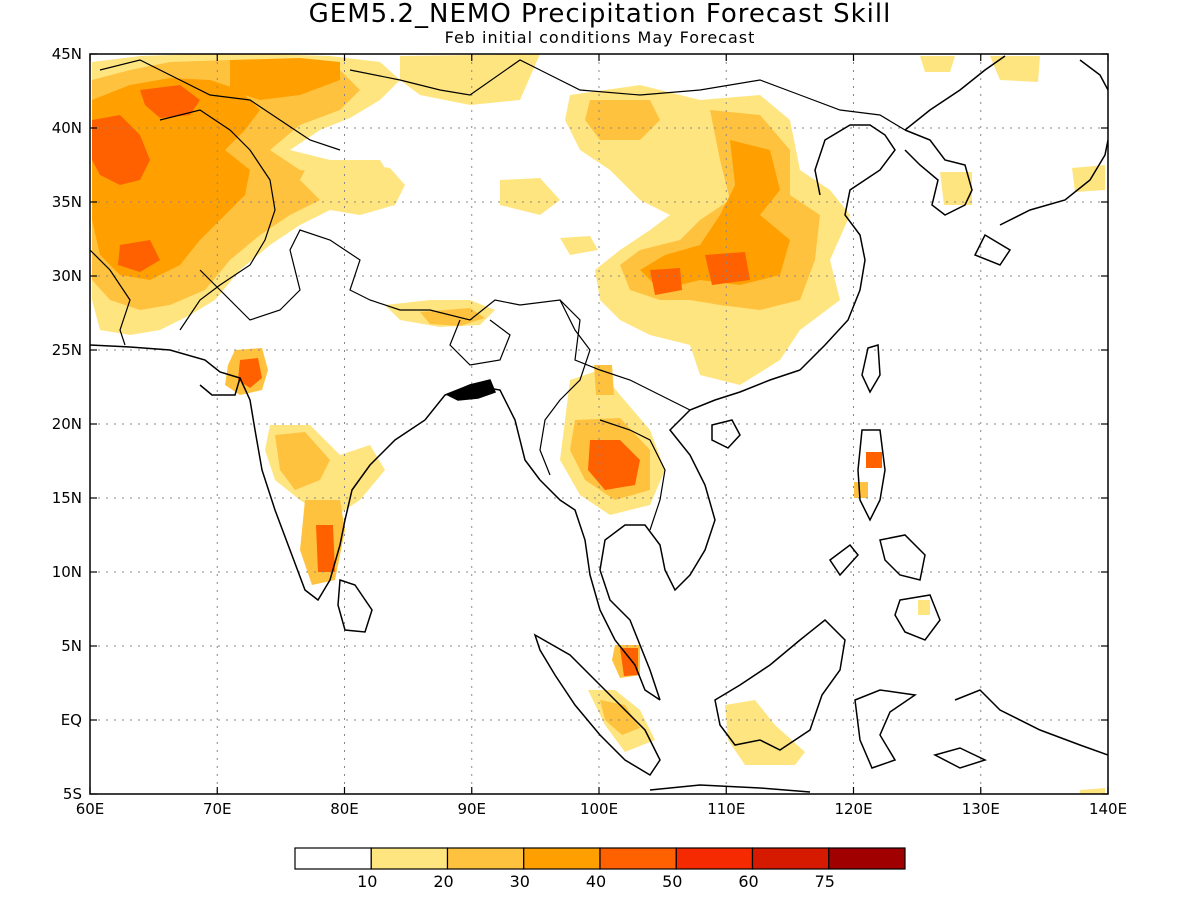 The width and height of the screenshot is (1200, 900). I want to click on colorbar-label: 30, so click(520, 881).